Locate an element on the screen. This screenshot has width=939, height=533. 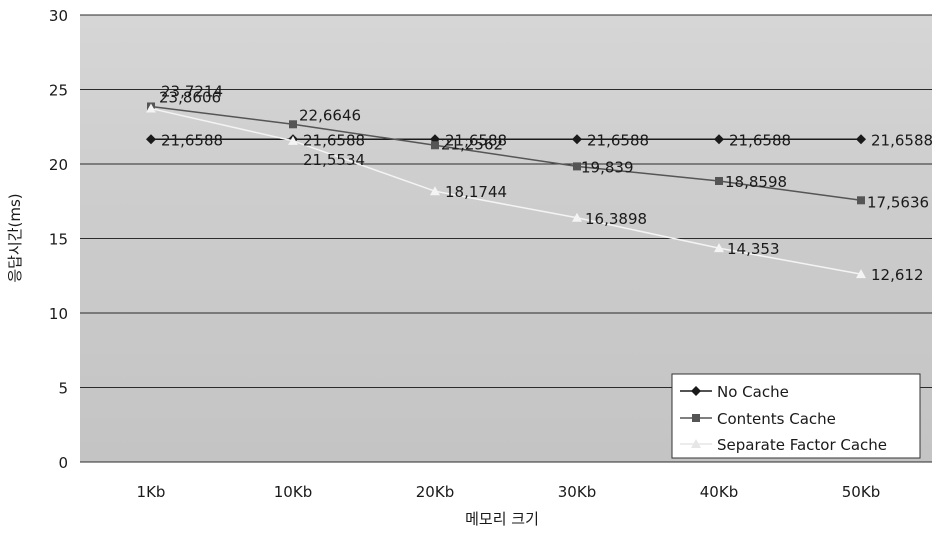
y-tick-label: 30 is located at coordinates (58, 16).